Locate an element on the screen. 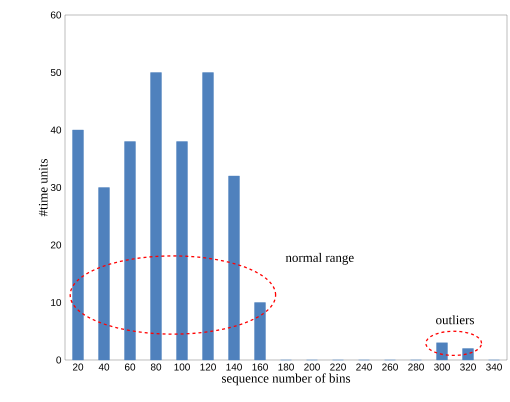 The height and width of the screenshot is (402, 510). y-tick-label: 10 is located at coordinates (56, 302).